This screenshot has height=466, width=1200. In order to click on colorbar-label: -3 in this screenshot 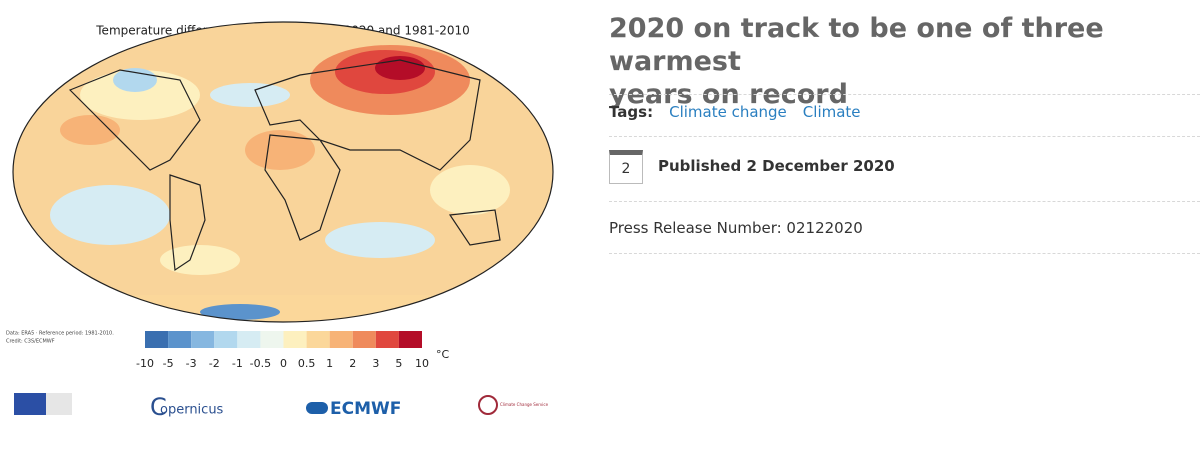, I will do `click(191, 363)`.